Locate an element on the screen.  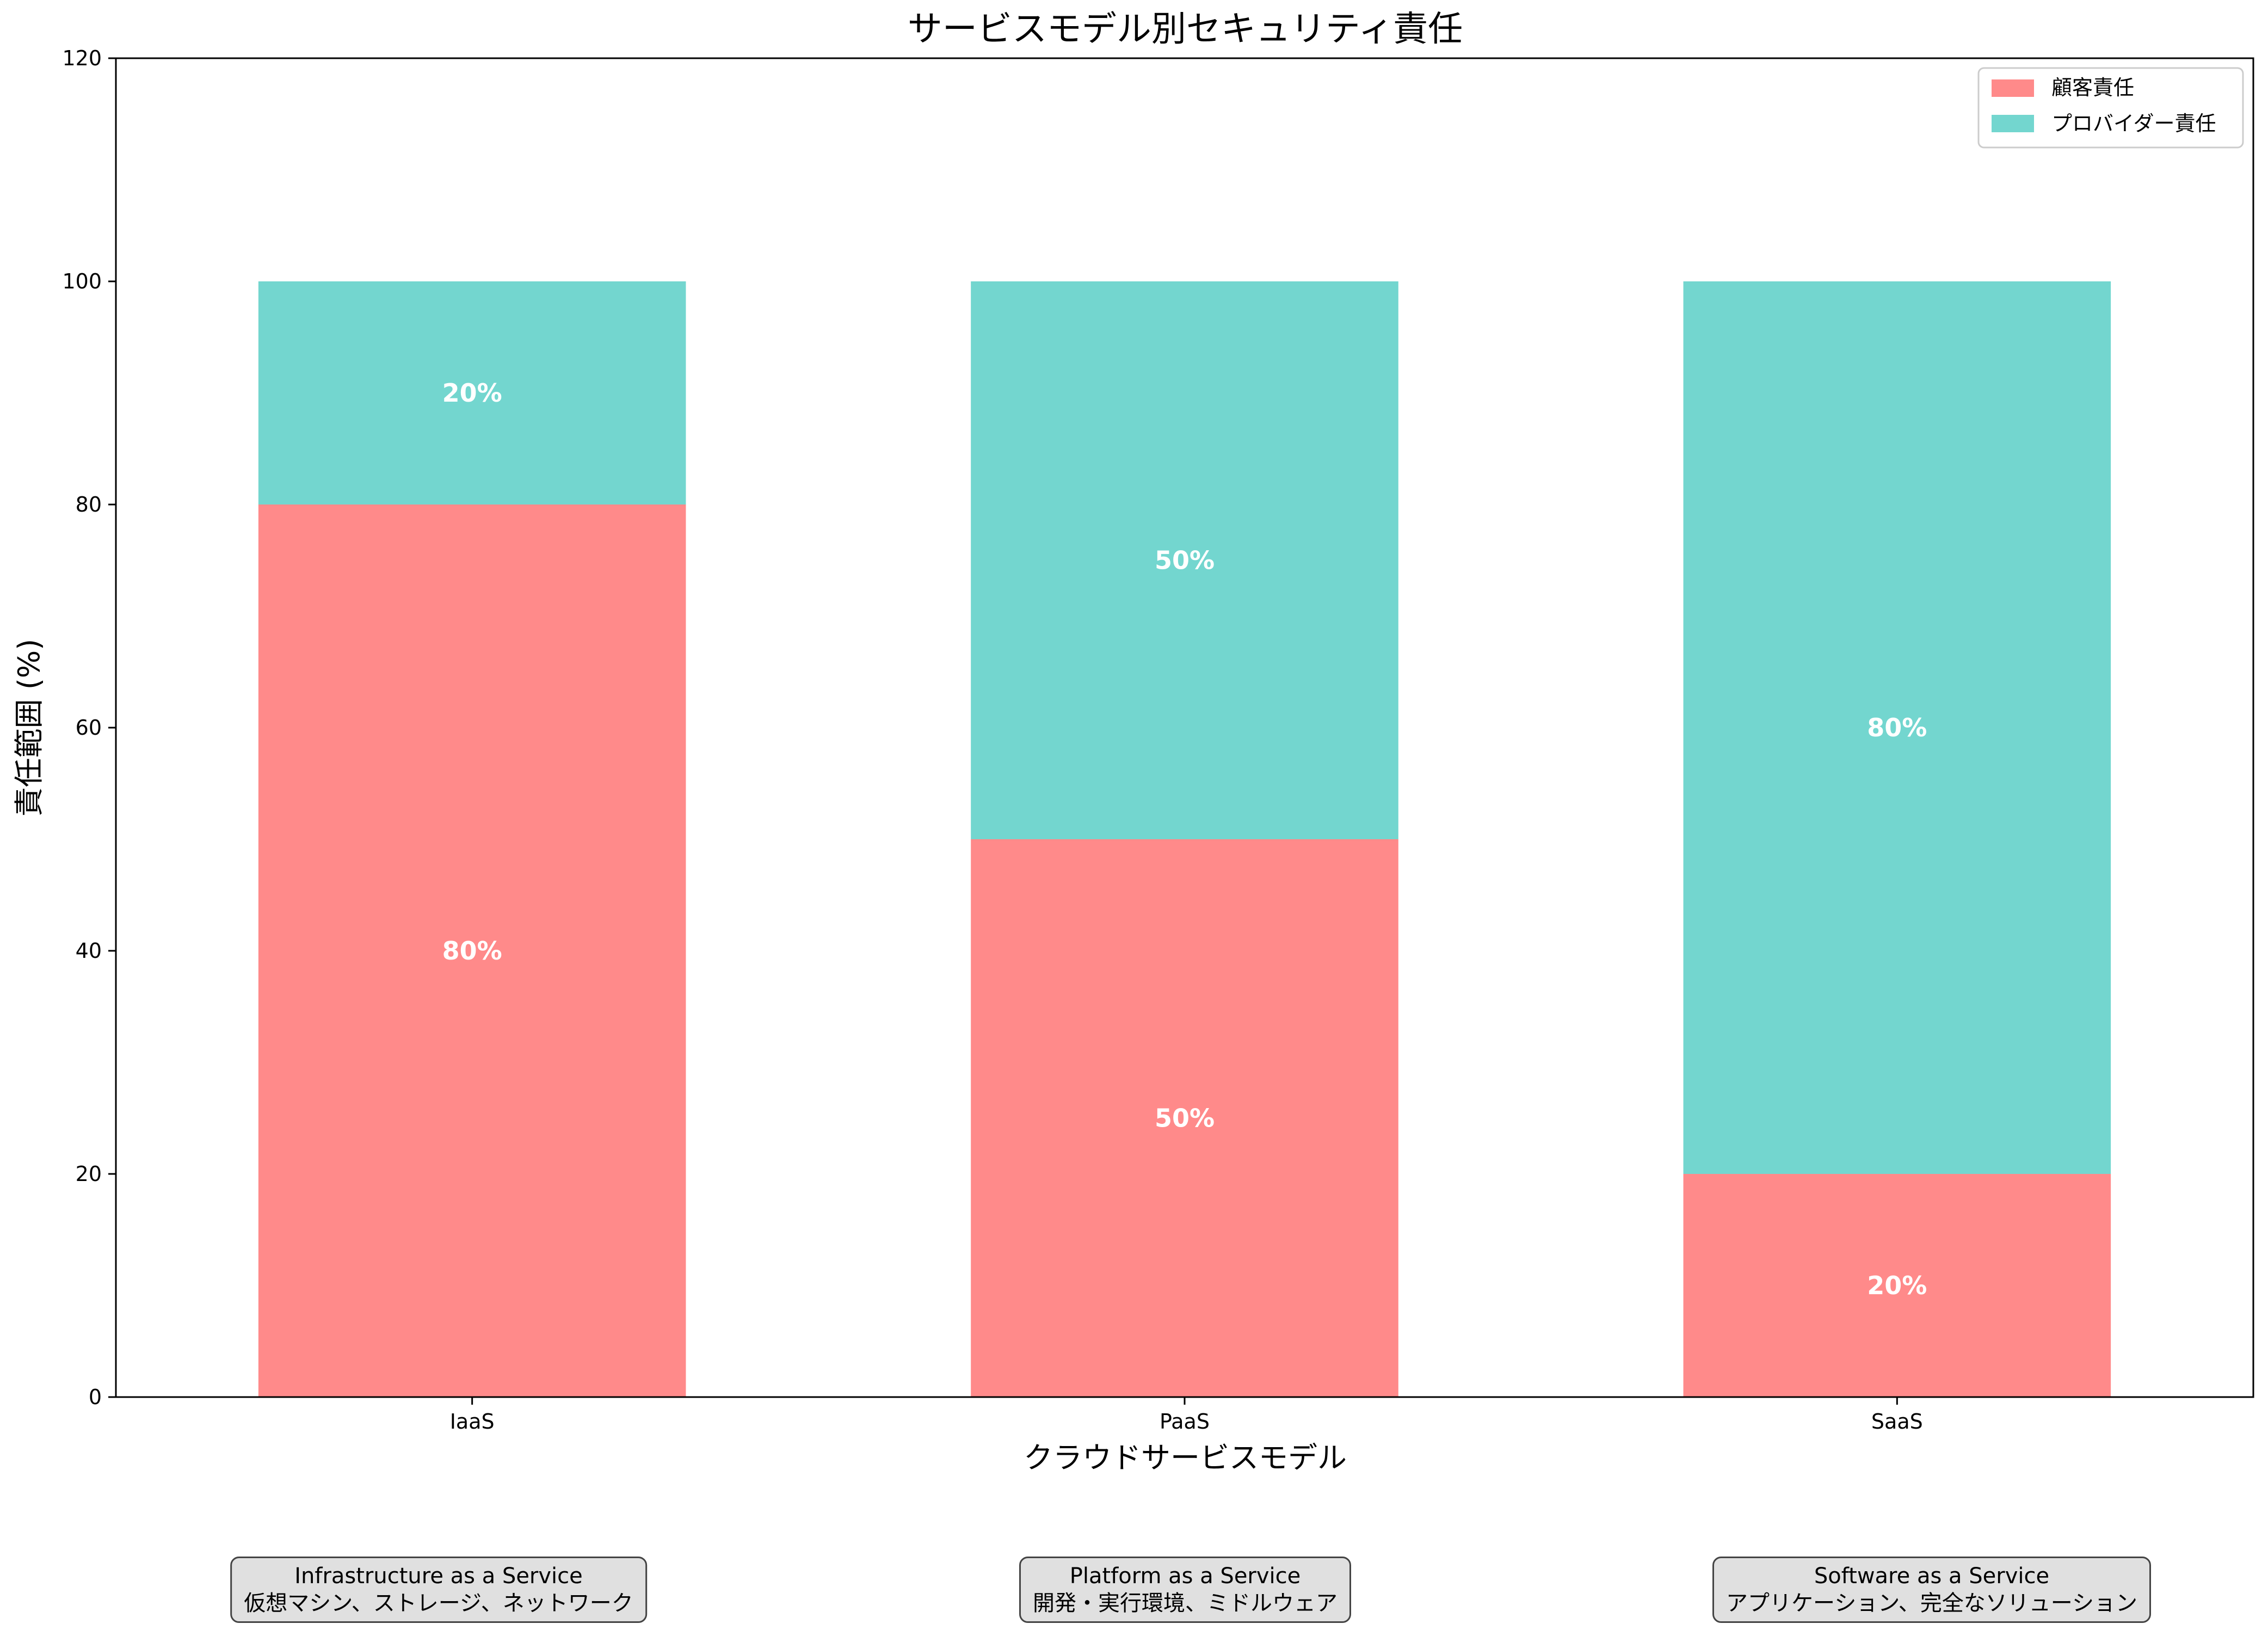
y-tick-label: 120 is located at coordinates (82, 58).